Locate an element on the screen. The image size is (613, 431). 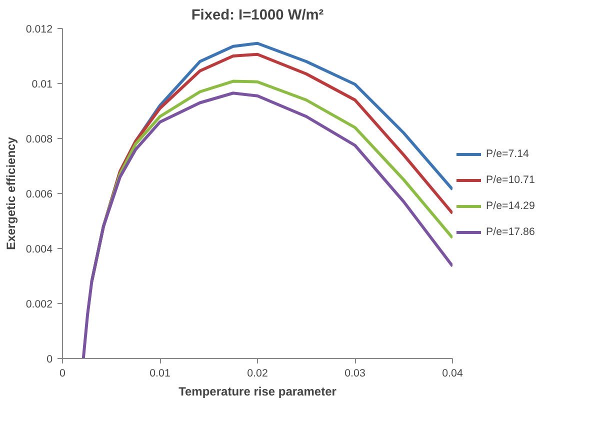
x-axis-title: Temperature rise parameter is located at coordinates (257, 391).